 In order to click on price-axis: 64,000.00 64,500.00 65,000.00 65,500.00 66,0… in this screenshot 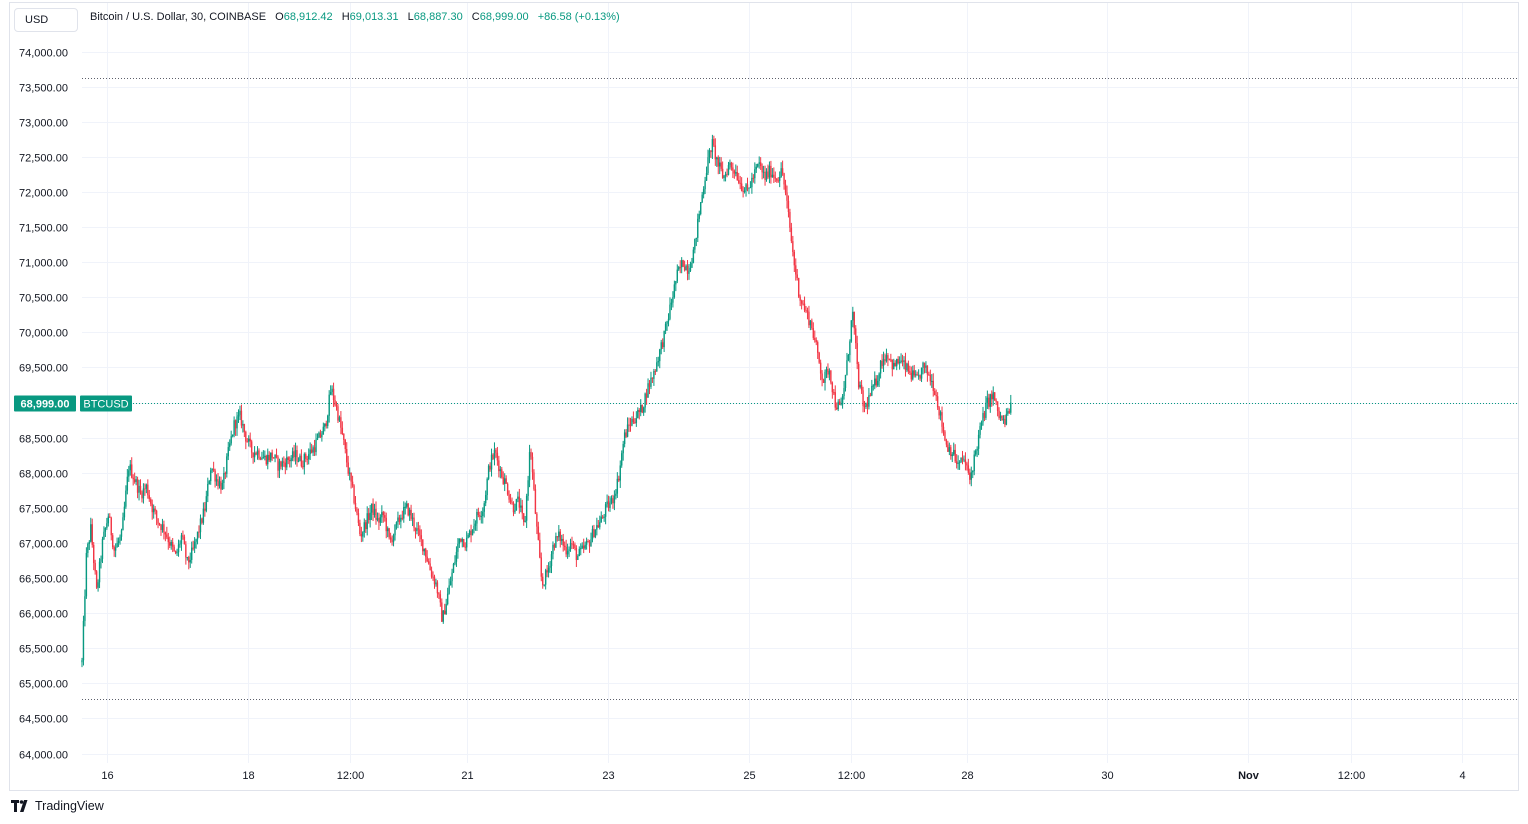, I will do `click(43, 405)`.